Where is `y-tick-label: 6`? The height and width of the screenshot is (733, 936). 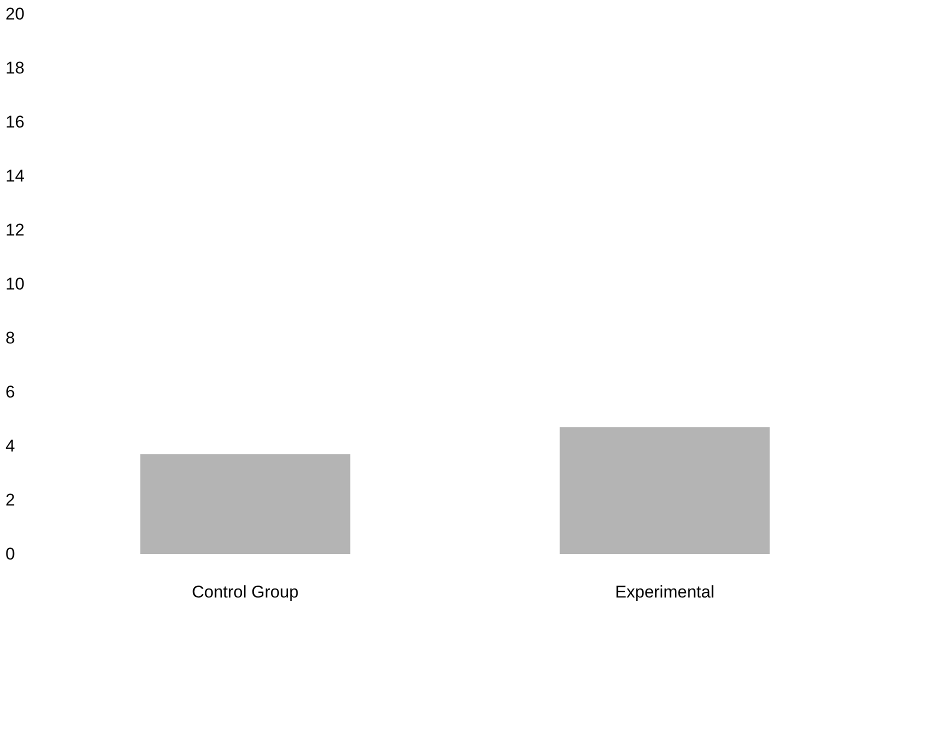
y-tick-label: 6 is located at coordinates (10, 392).